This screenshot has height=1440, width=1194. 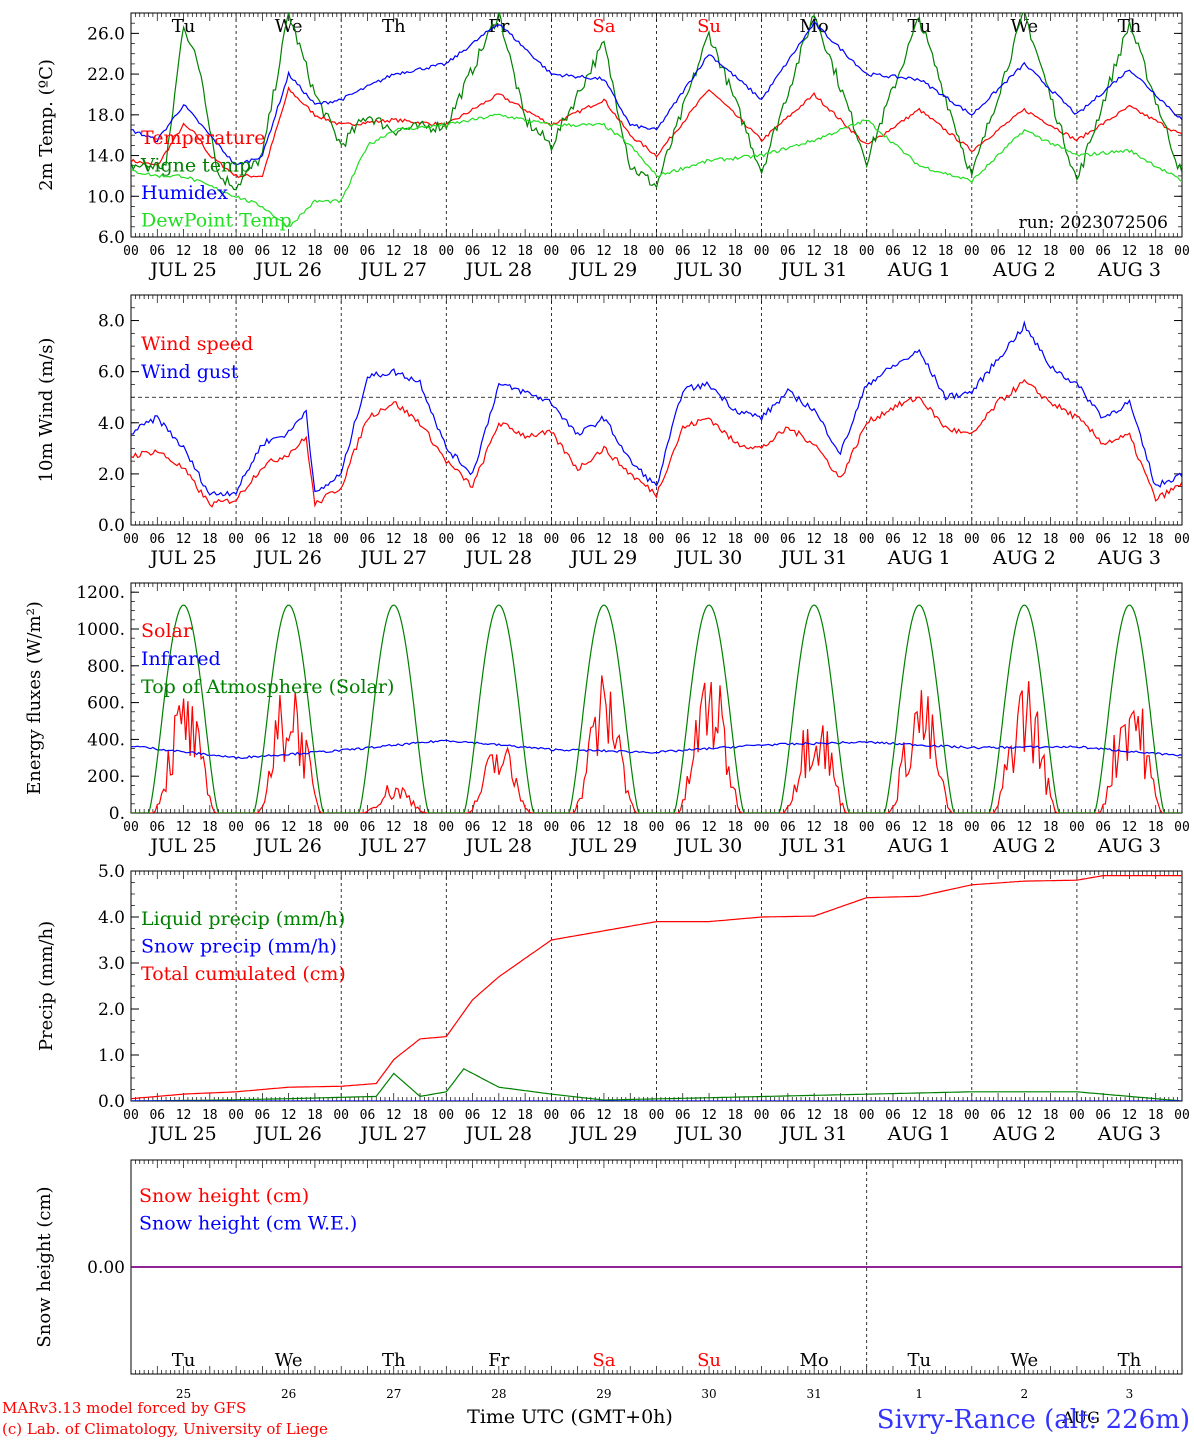 I want to click on day-number-label: 2, so click(x=1025, y=1394).